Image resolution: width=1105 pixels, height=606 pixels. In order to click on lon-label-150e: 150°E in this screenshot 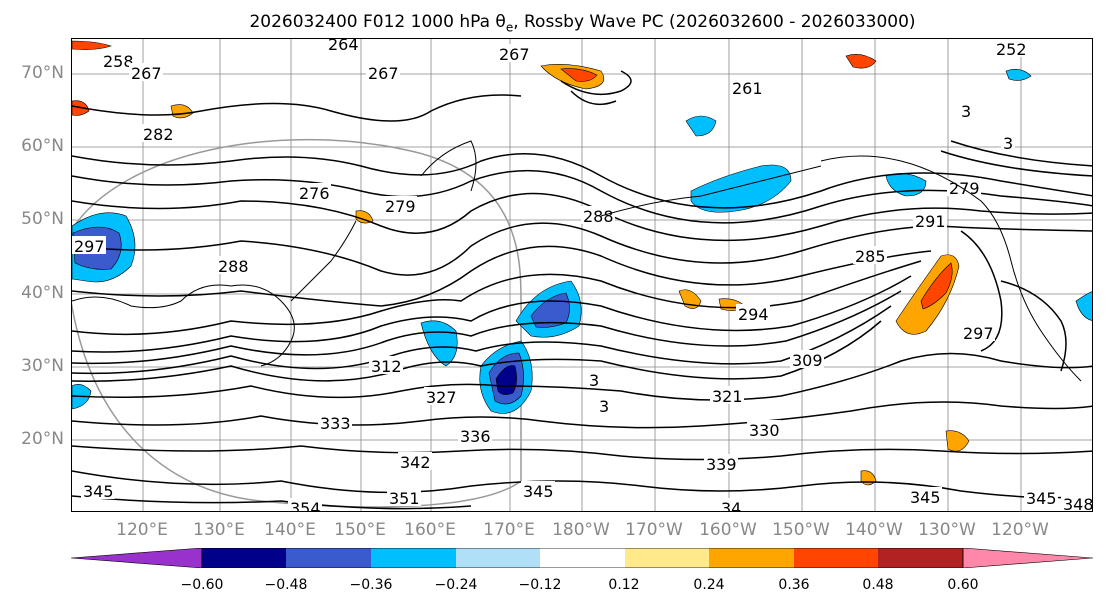, I will do `click(360, 530)`.